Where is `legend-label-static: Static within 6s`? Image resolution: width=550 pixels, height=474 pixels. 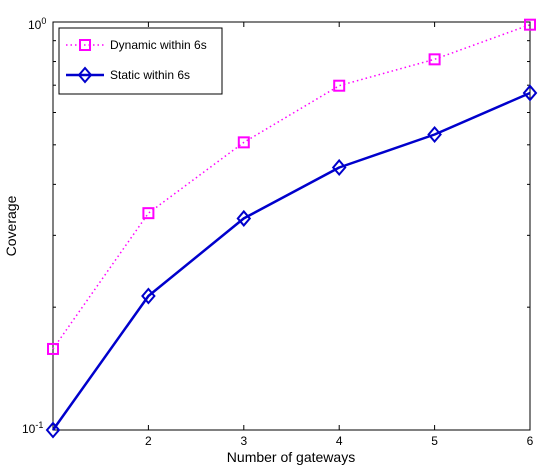
legend-label-static: Static within 6s is located at coordinates (150, 75).